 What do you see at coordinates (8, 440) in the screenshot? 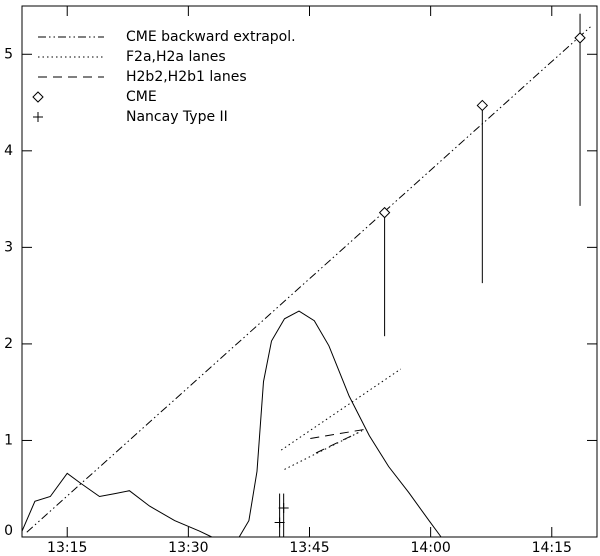
I see `y-tick-label: 1` at bounding box center [8, 440].